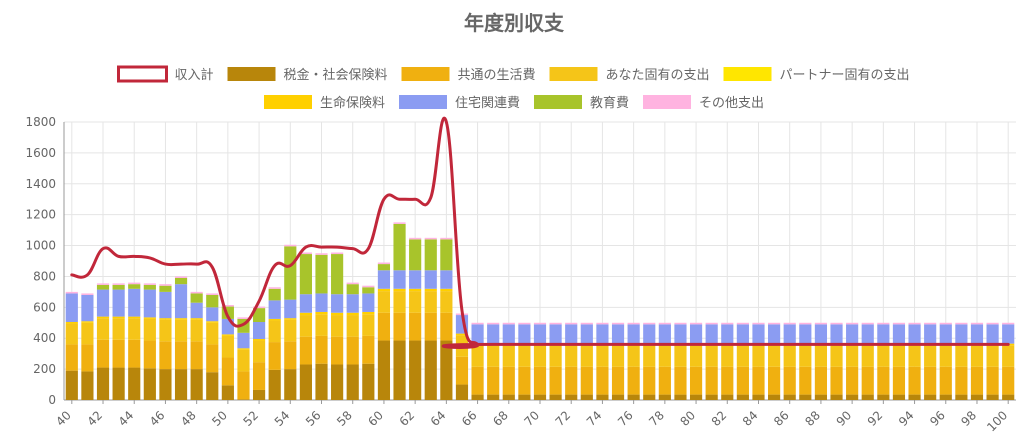 The image size is (1029, 441). I want to click on legend-label: 共通の生活費, so click(497, 75).